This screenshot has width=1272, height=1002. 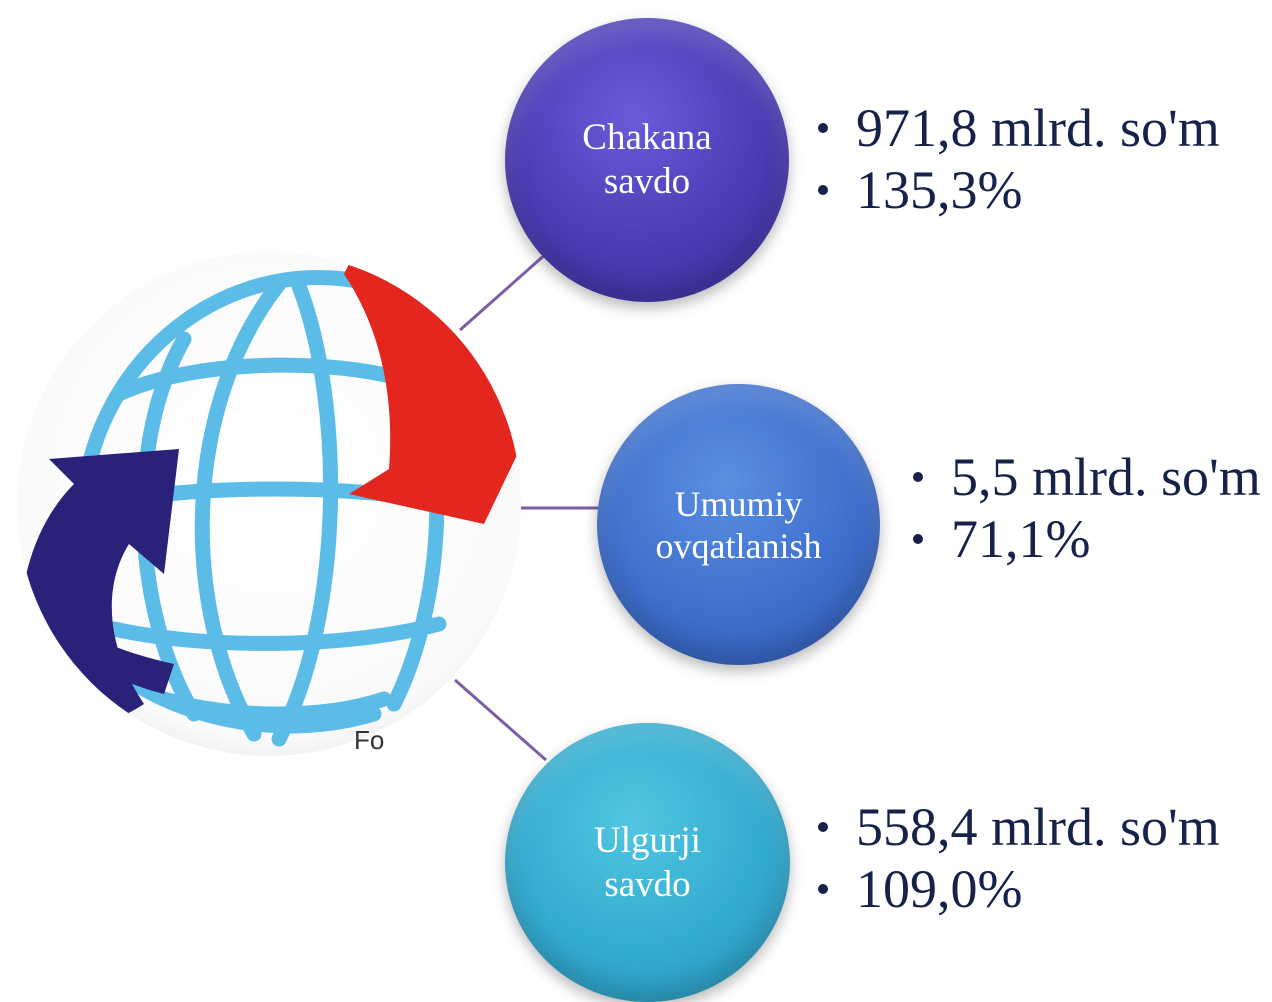 What do you see at coordinates (939, 190) in the screenshot?
I see `retail-percent: 135,3%` at bounding box center [939, 190].